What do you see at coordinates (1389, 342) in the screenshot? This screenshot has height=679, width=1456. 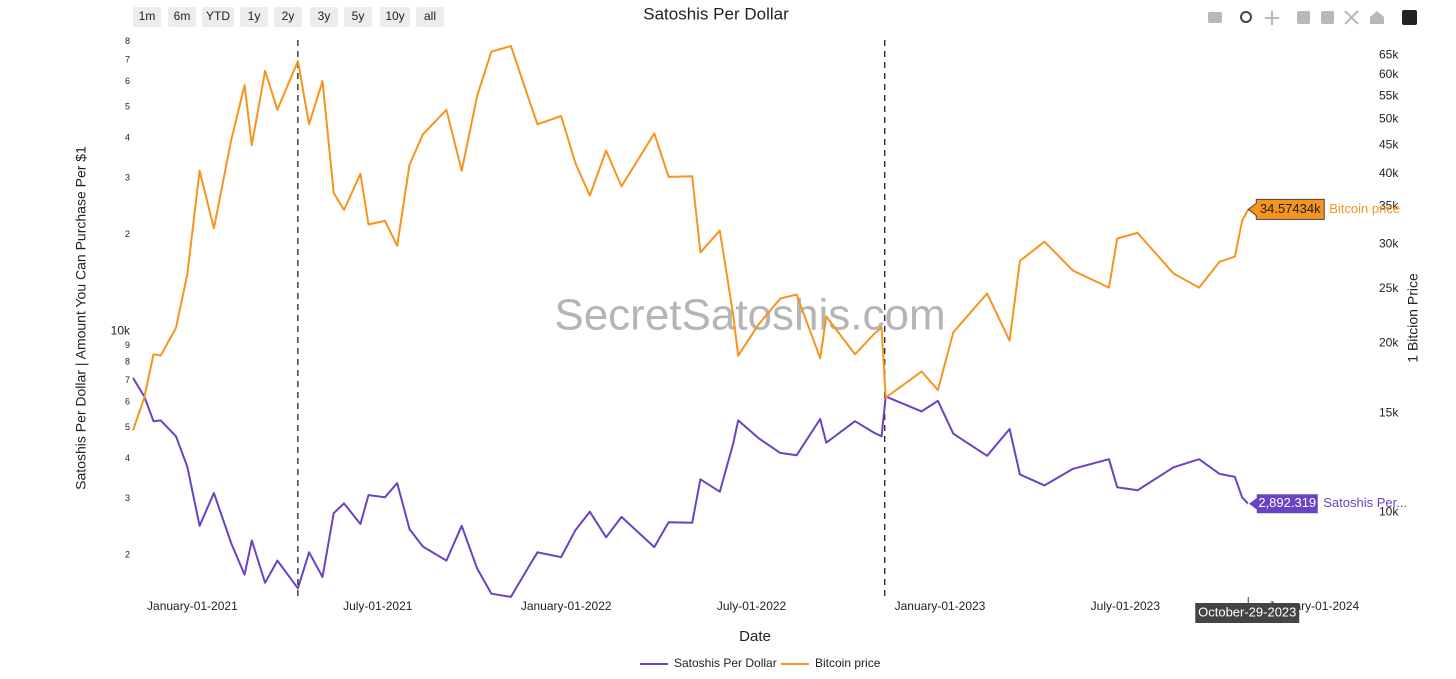 I see `y2-tick-label: 20k` at bounding box center [1389, 342].